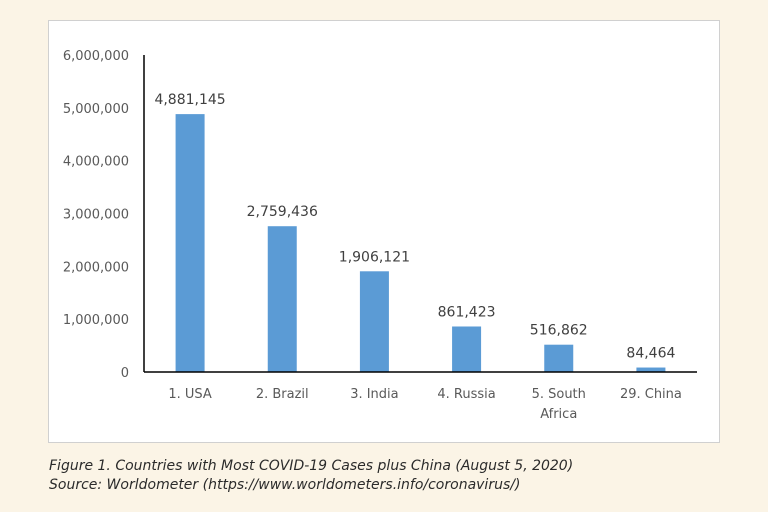 The height and width of the screenshot is (512, 768). What do you see at coordinates (558, 414) in the screenshot?
I see `x-tick-label: Africa` at bounding box center [558, 414].